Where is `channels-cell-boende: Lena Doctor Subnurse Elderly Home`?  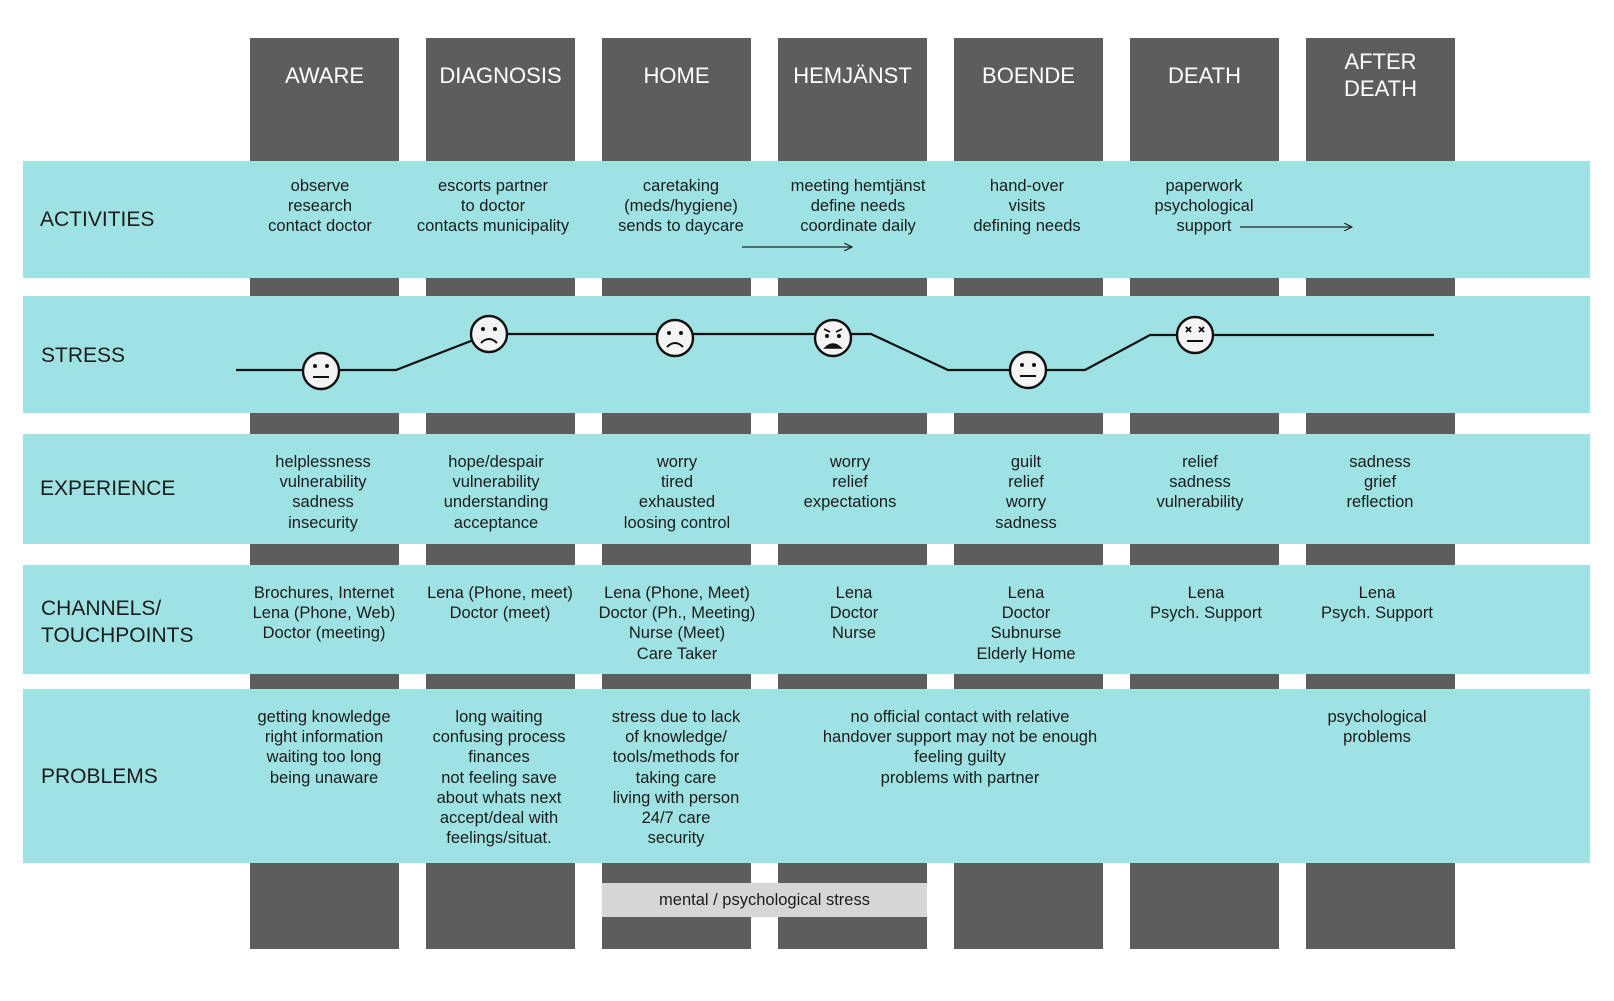 channels-cell-boende: Lena Doctor Subnurse Elderly Home is located at coordinates (1026, 623).